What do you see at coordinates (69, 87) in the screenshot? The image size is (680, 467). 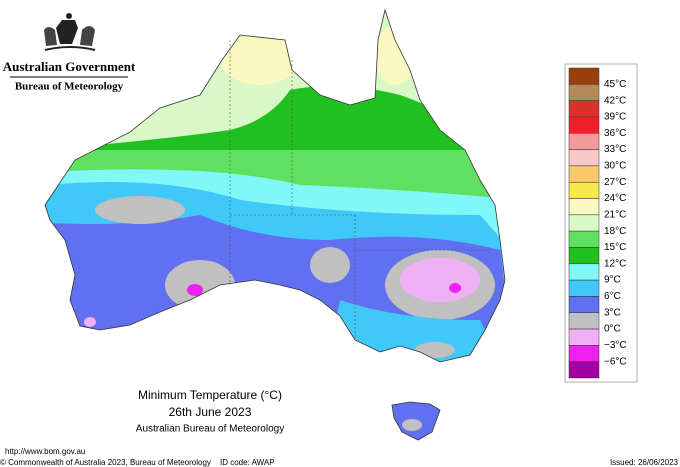 I see `bureau-name: Bureau of Meteorology` at bounding box center [69, 87].